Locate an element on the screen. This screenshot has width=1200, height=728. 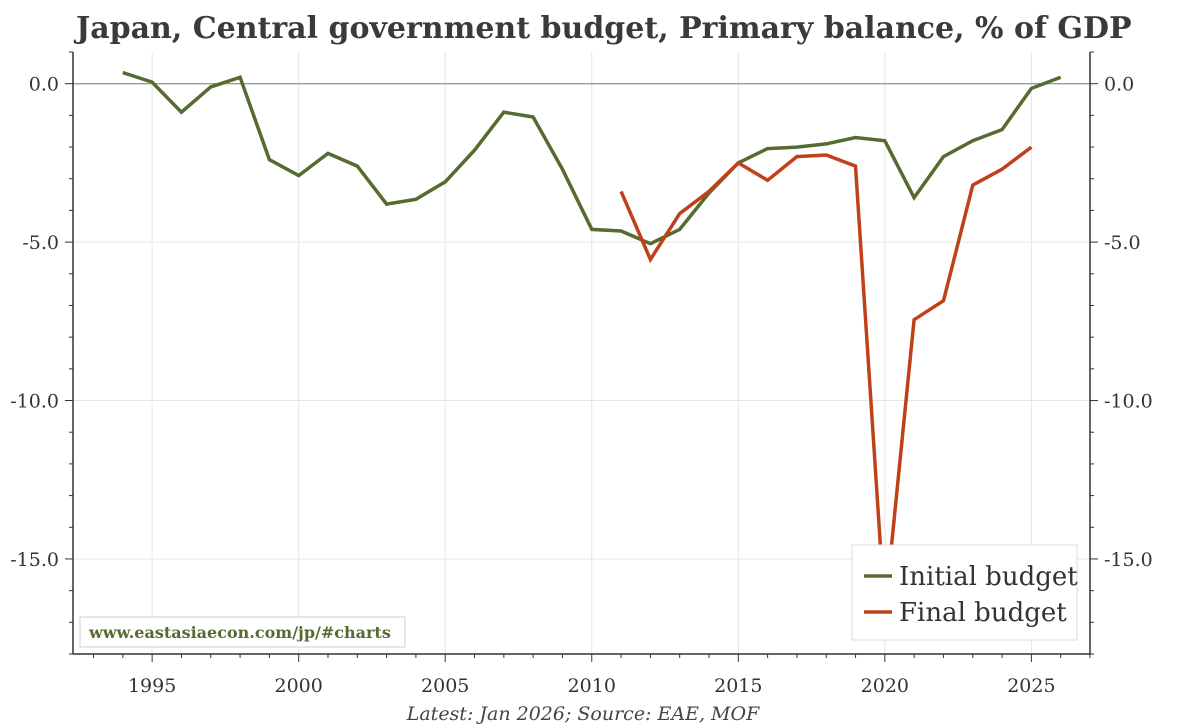
y-tick-label-right-2: -10.0 is located at coordinates (1128, 402).